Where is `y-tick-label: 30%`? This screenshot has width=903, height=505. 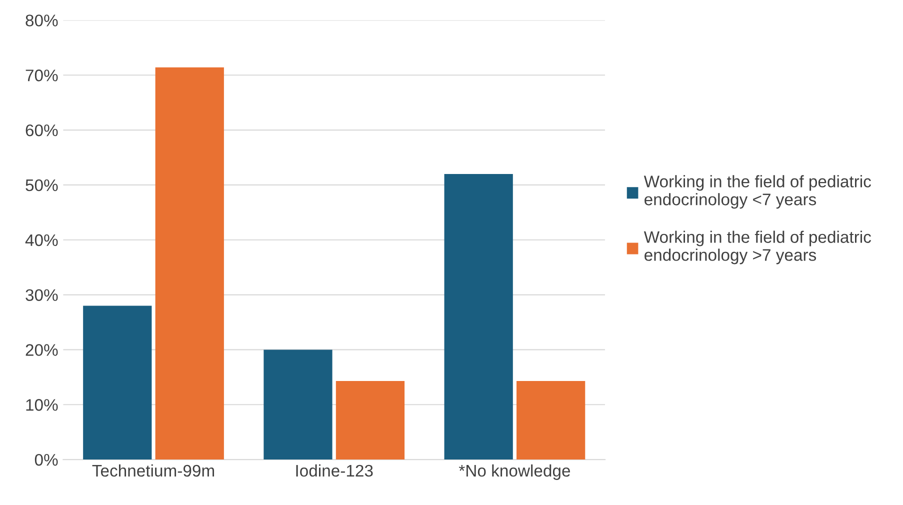
y-tick-label: 30% is located at coordinates (42, 295).